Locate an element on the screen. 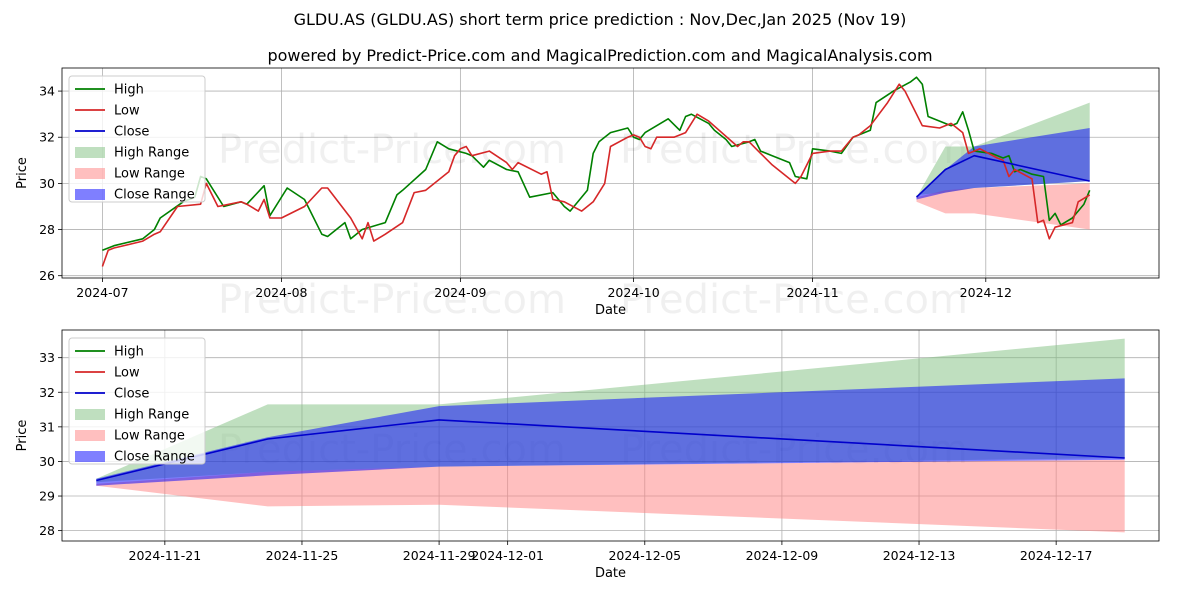 The height and width of the screenshot is (600, 1200). y-tick-label: 33 is located at coordinates (47, 357).